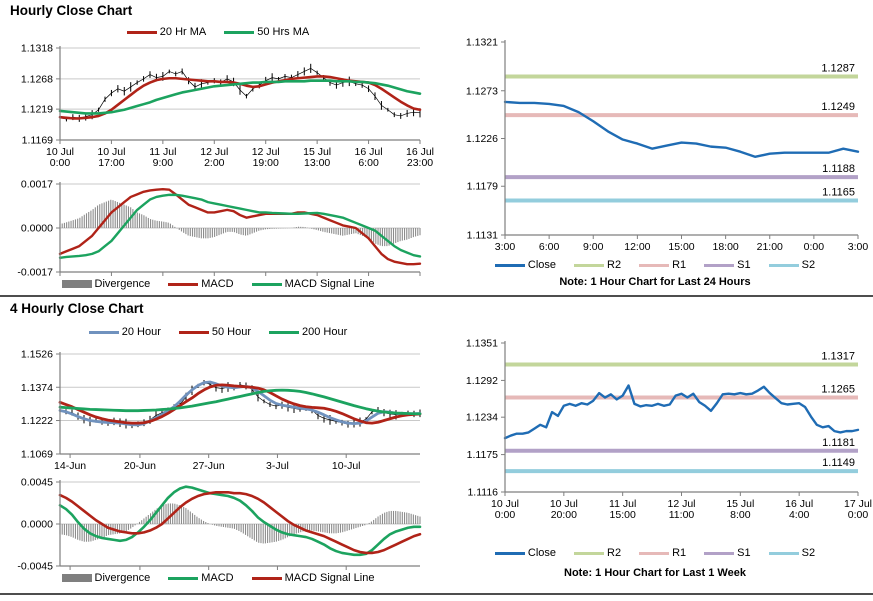 The width and height of the screenshot is (873, 601). What do you see at coordinates (791, 553) in the screenshot?
I see `legend-item-s2: S2` at bounding box center [791, 553].